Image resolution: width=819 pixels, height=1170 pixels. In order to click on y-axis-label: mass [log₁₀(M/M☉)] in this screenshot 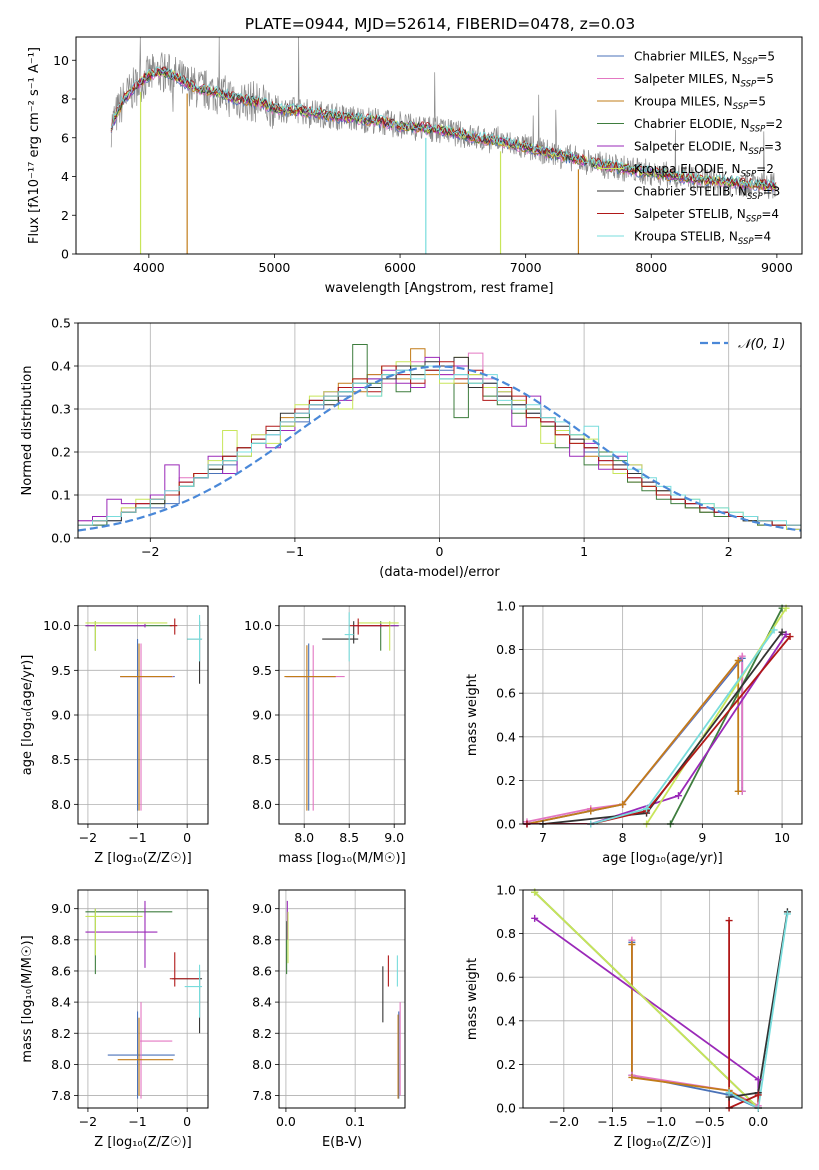, I will do `click(27, 998)`.